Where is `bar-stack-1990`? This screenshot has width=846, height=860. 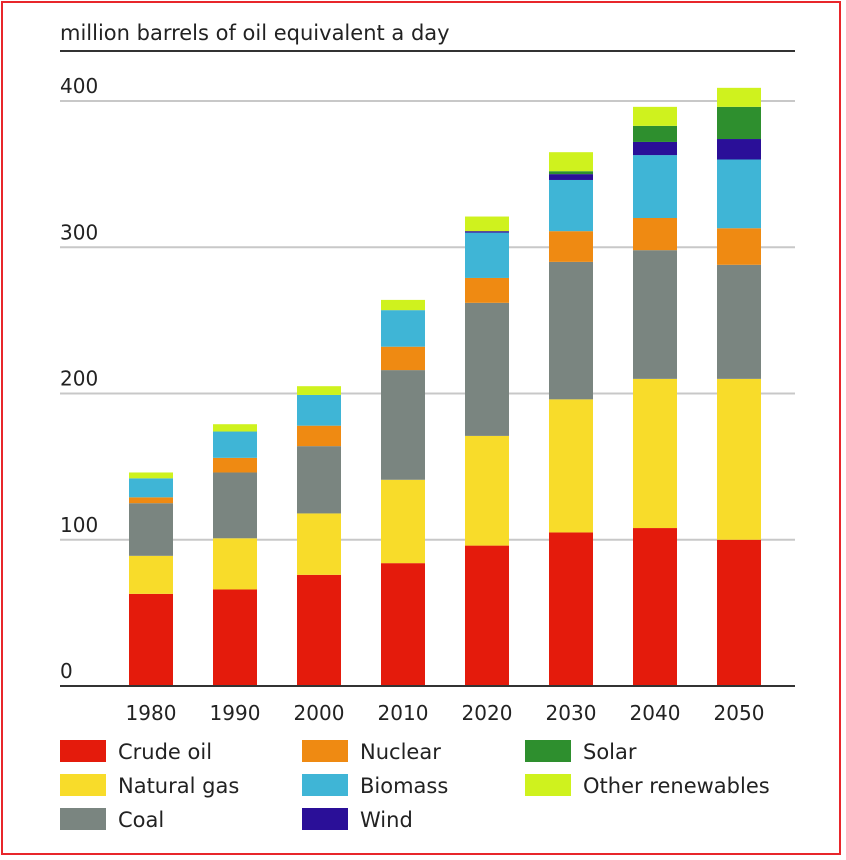 bar-stack-1990 is located at coordinates (235, 555).